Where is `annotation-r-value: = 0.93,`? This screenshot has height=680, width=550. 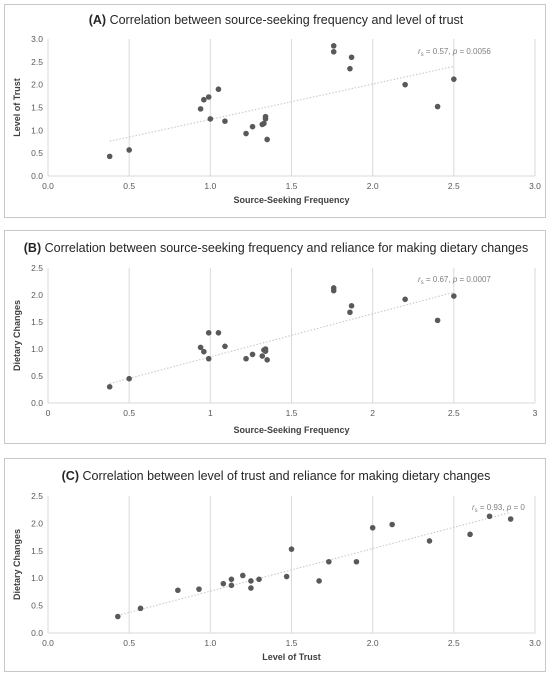
annotation-r-value: = 0.93, is located at coordinates (492, 507).